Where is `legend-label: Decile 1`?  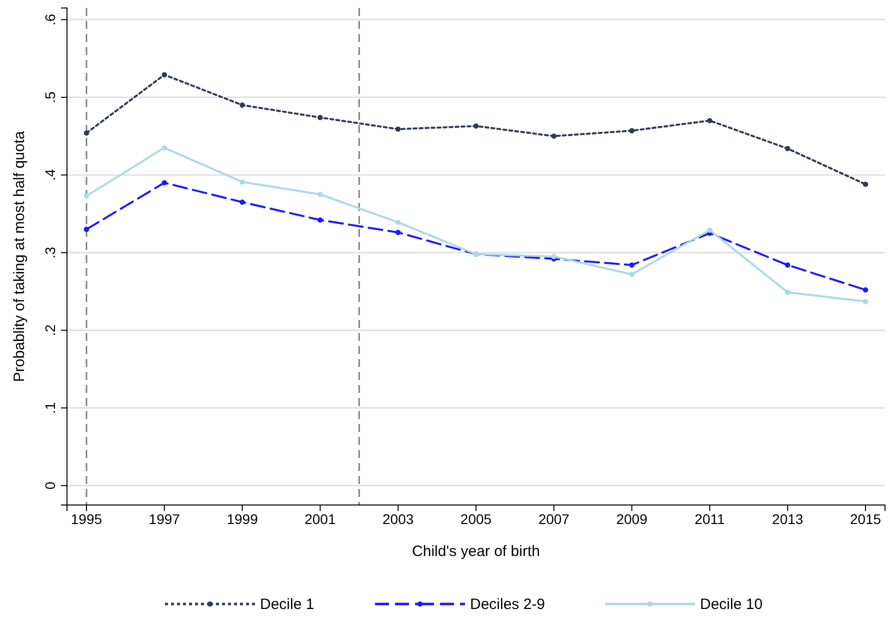 legend-label: Decile 1 is located at coordinates (287, 604).